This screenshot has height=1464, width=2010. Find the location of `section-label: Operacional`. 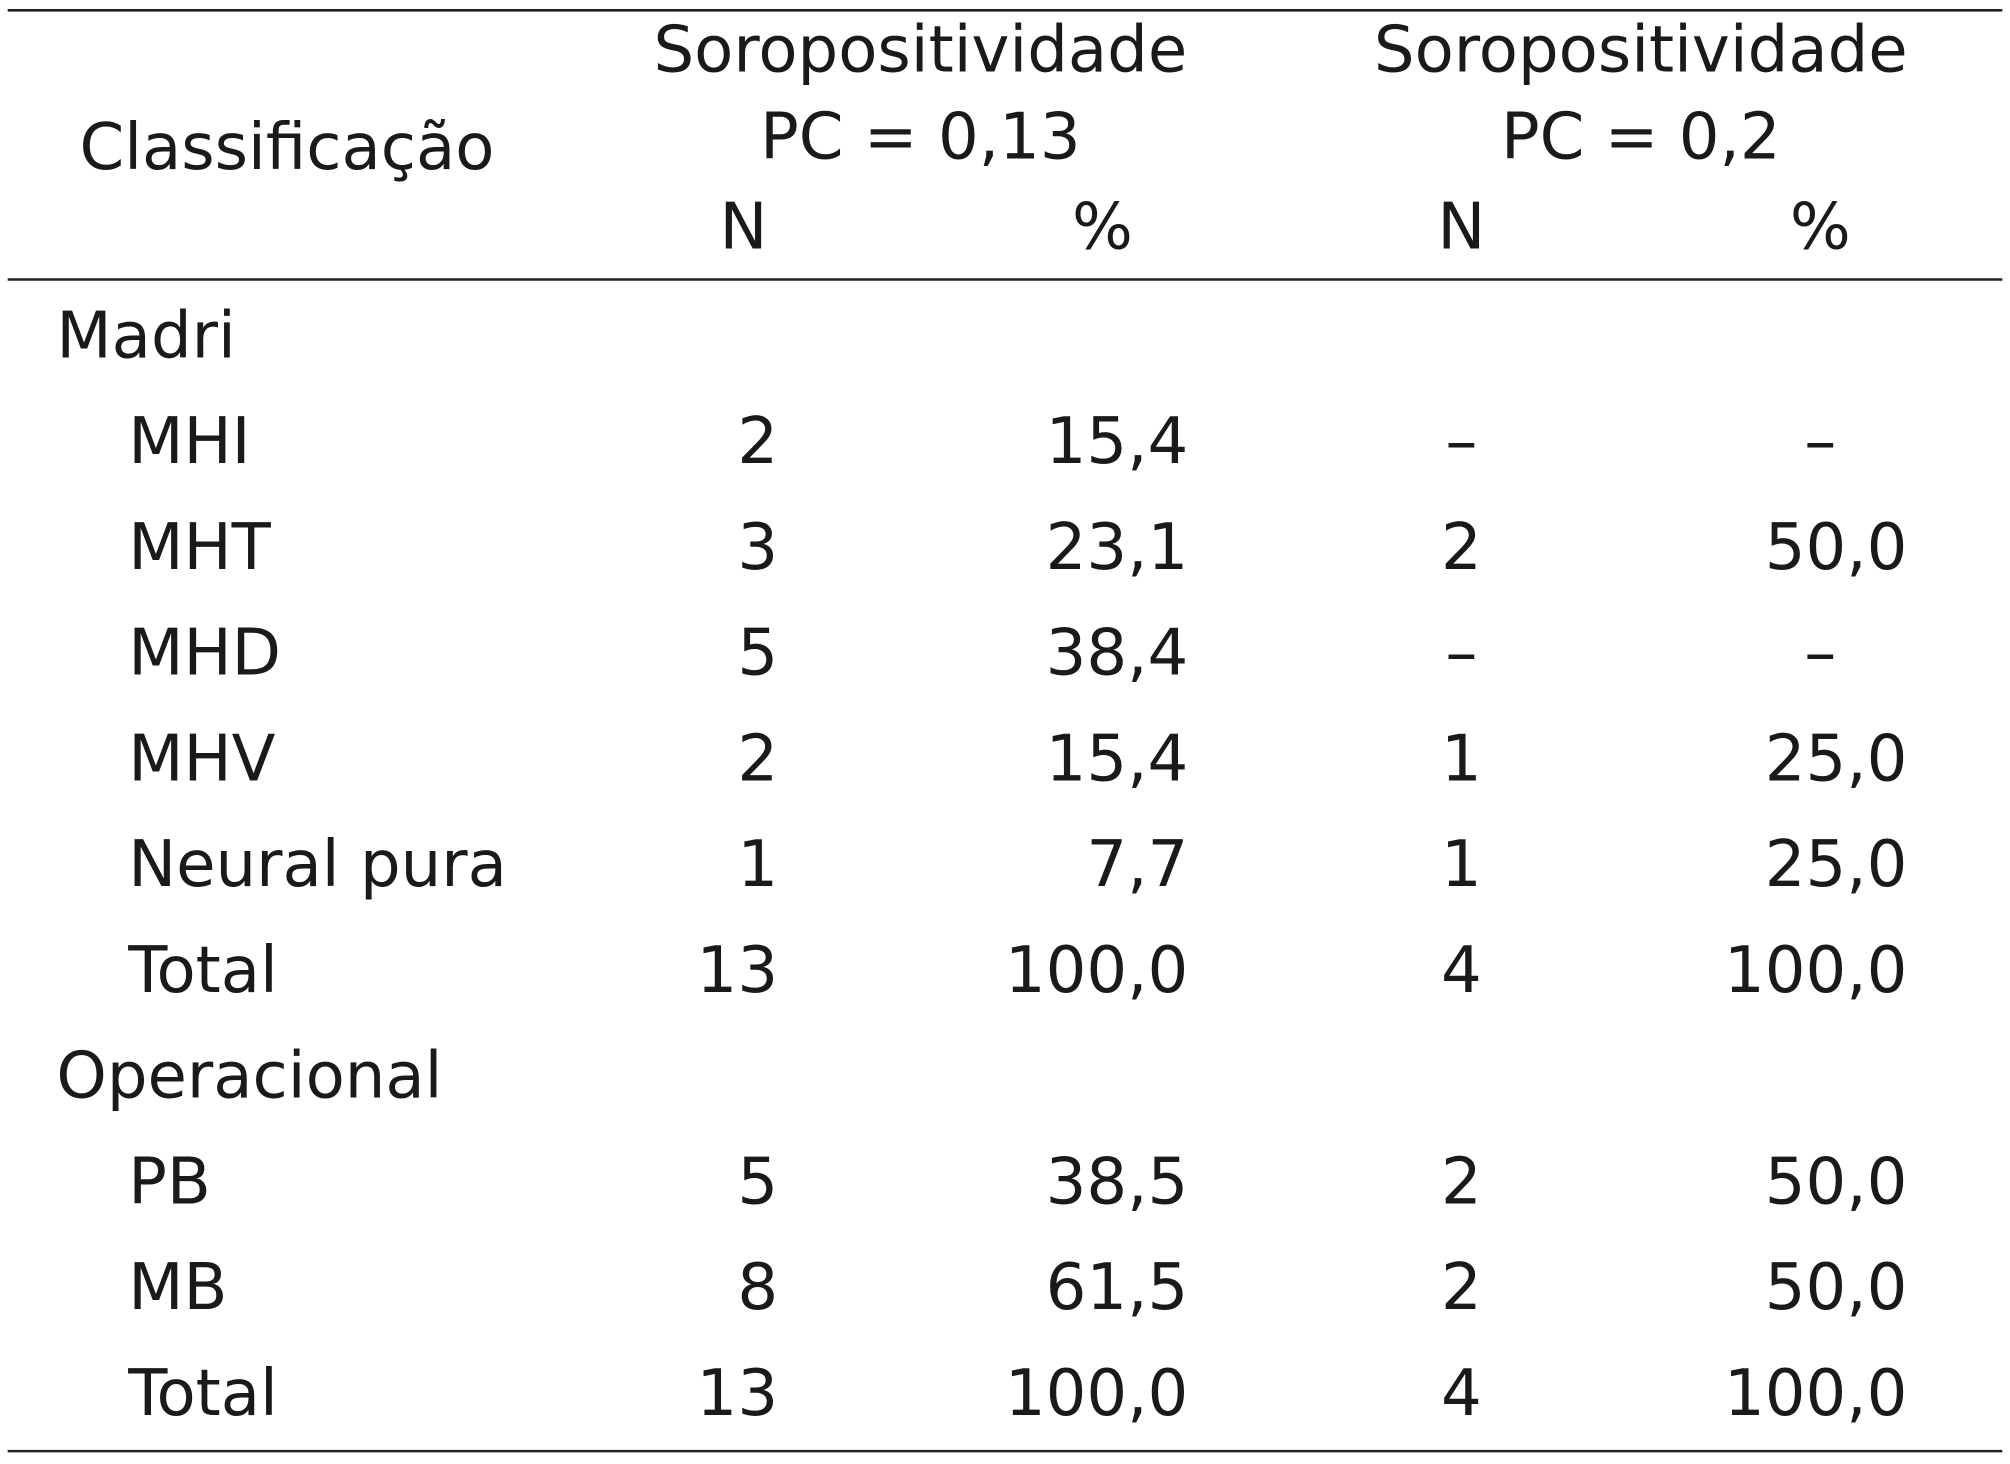

section-label: Operacional is located at coordinates (249, 1077).